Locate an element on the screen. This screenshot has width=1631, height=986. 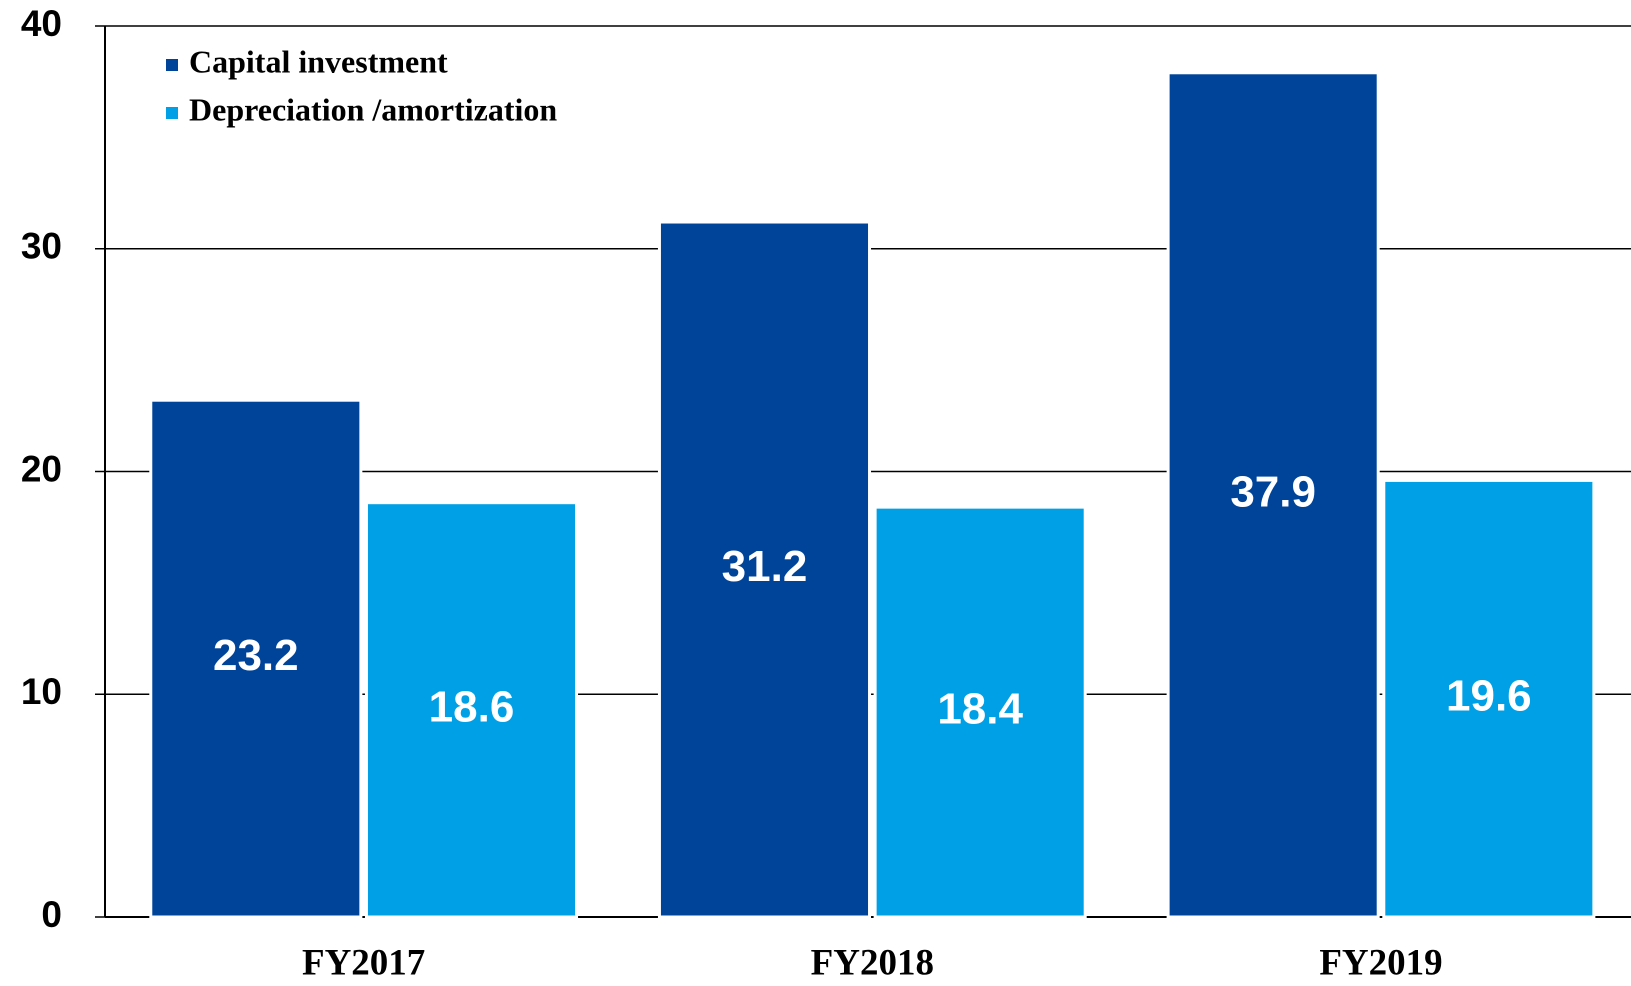
data-label: 31.2 is located at coordinates (765, 566).